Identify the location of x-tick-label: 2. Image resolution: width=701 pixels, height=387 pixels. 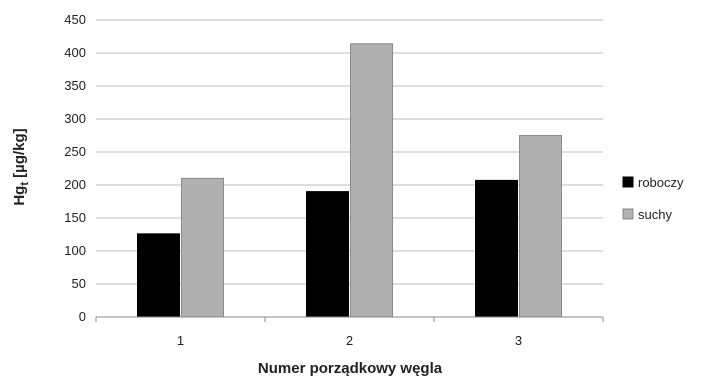
(349, 340).